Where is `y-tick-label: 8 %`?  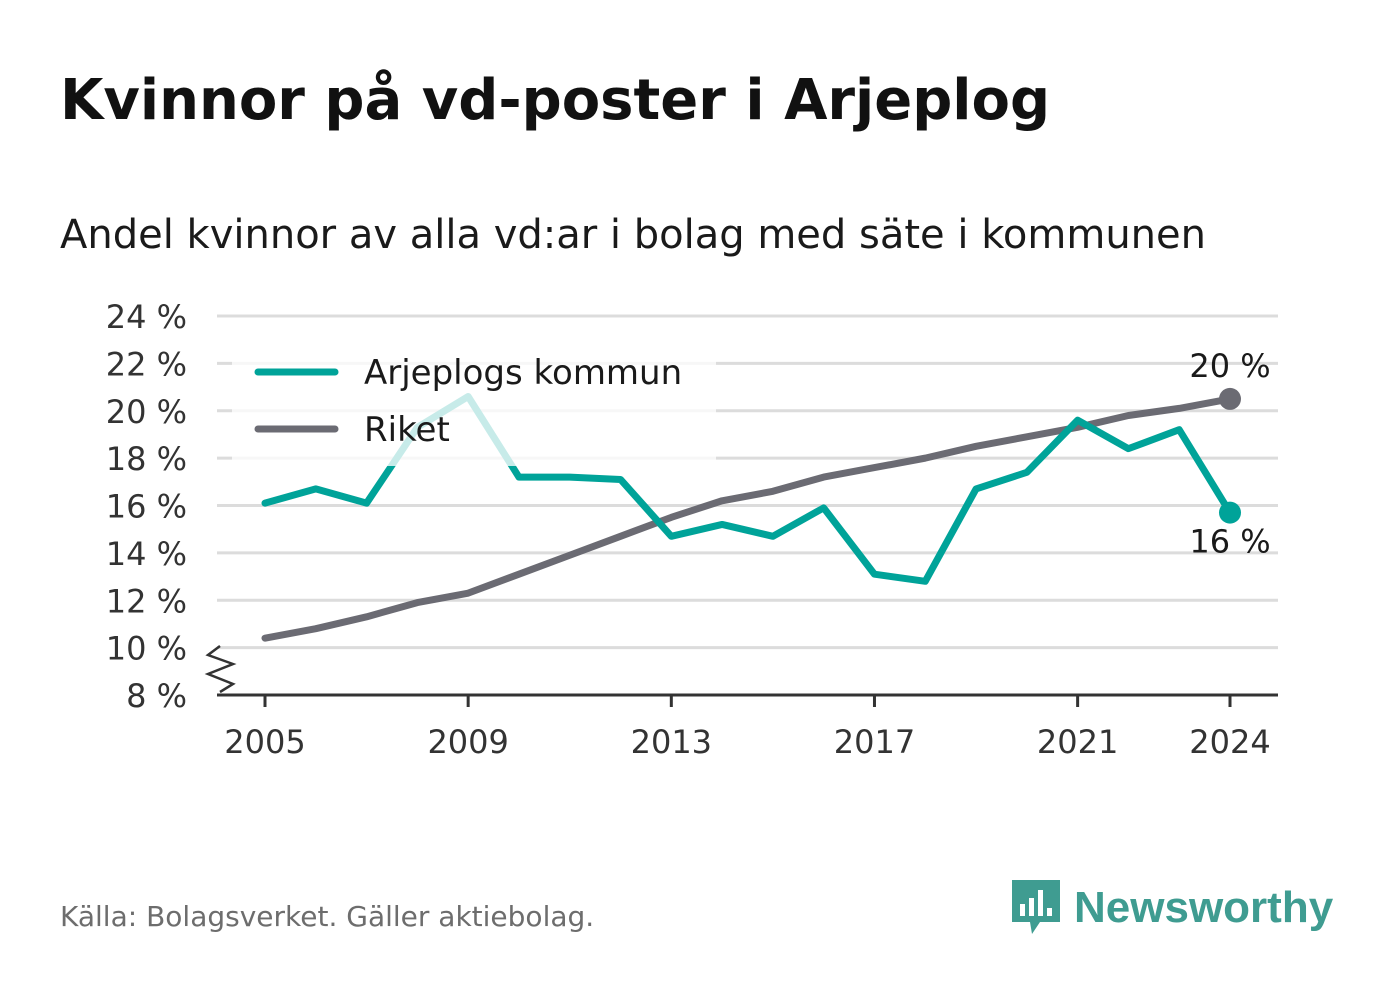 y-tick-label: 8 % is located at coordinates (156, 696).